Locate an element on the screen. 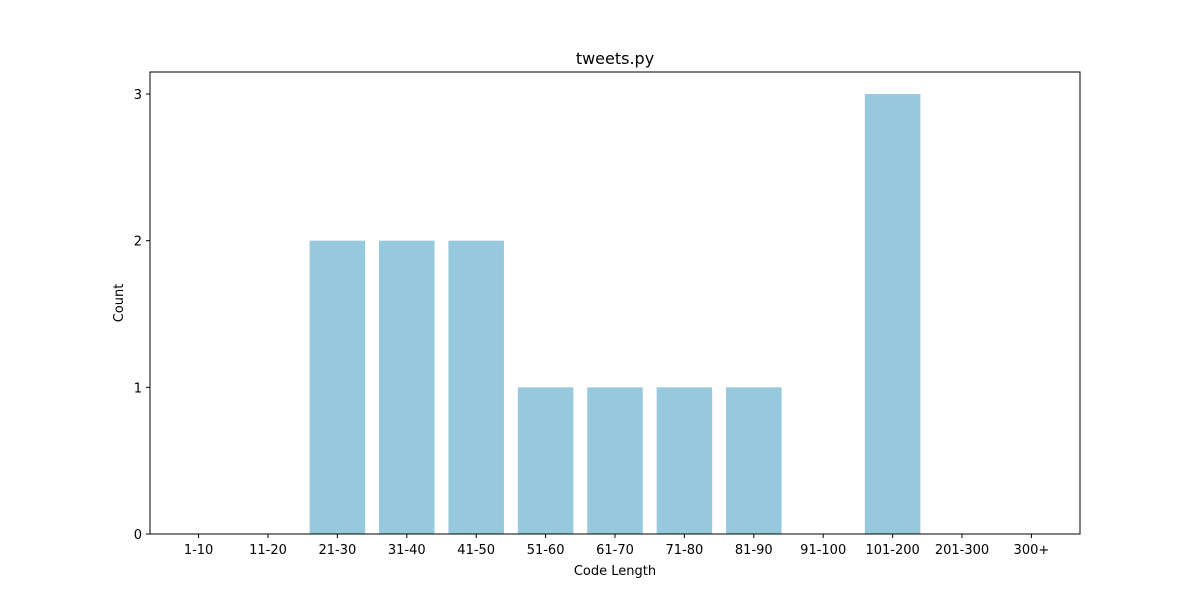 This screenshot has height=600, width=1200. x-tick-label: 21-30 is located at coordinates (337, 550).